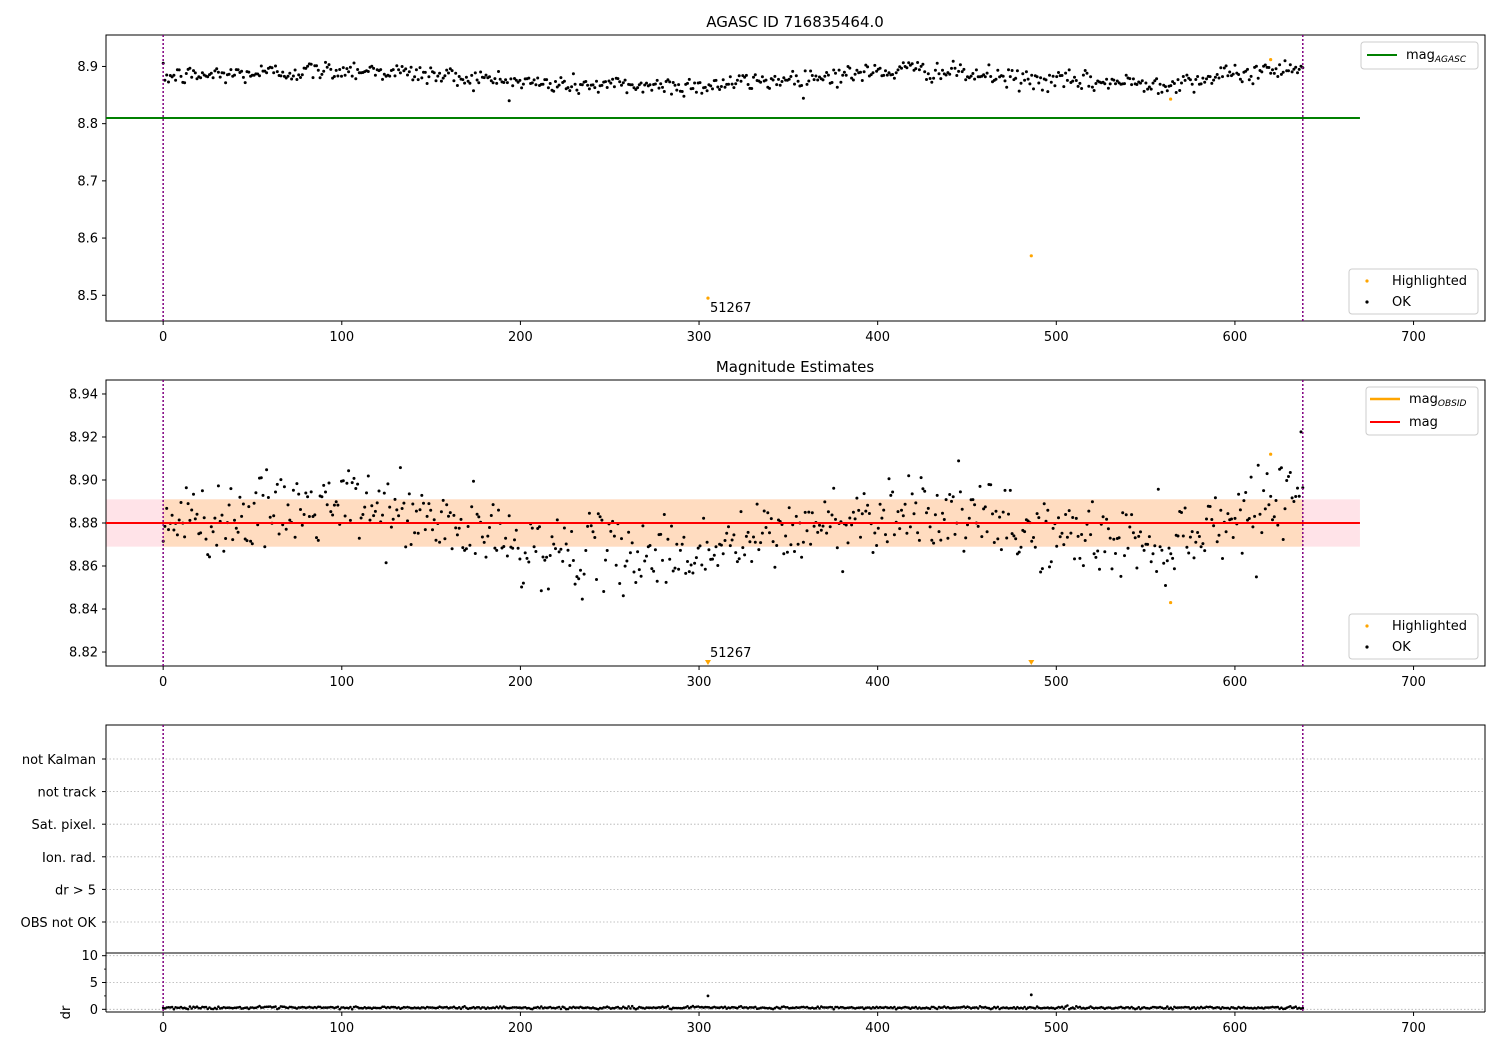  I want to click on middle-panel-title: Magnitude Estimates, so click(795, 367).